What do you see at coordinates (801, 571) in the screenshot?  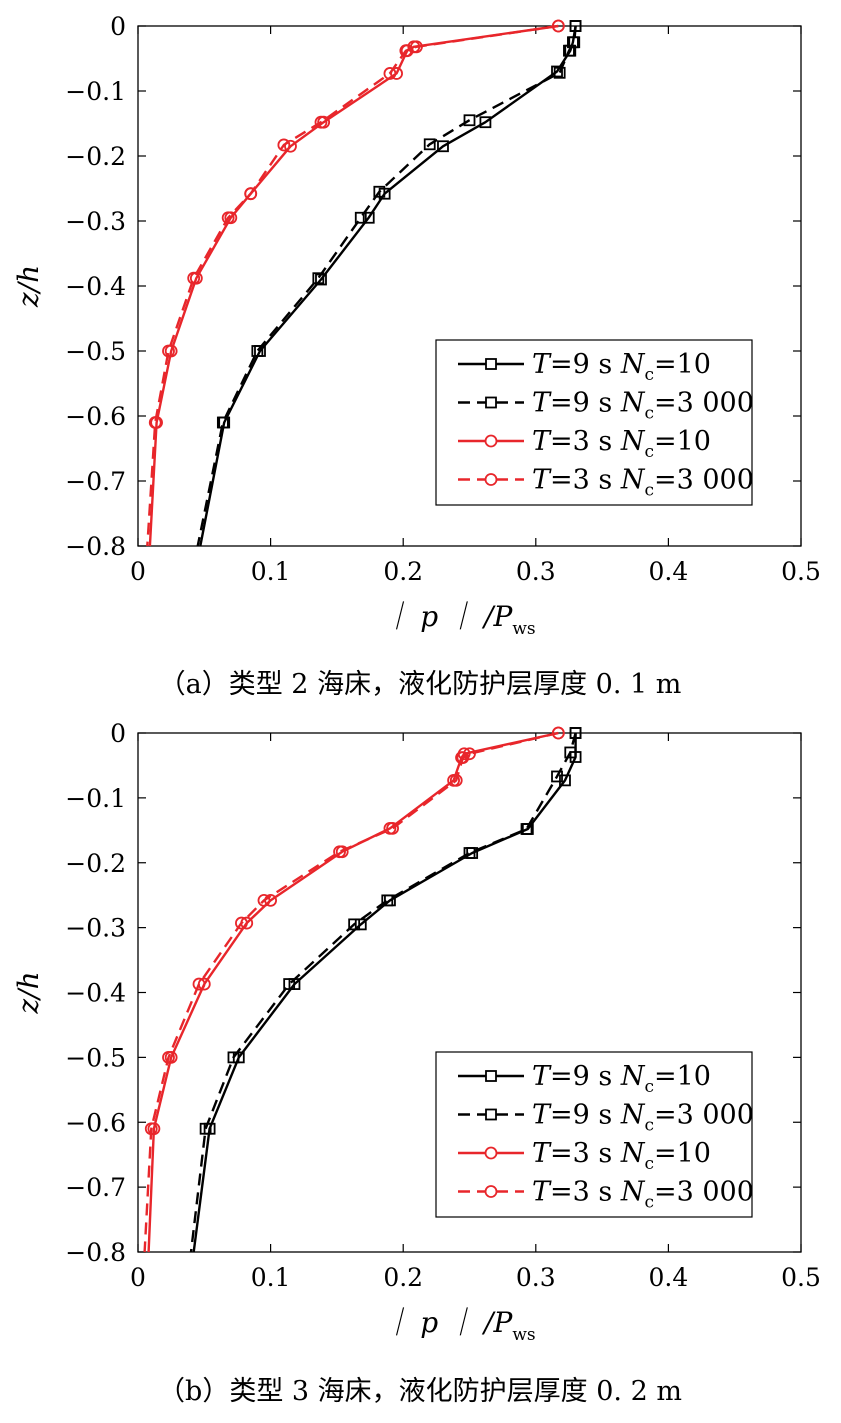 I see `x-tick-label: 0.5` at bounding box center [801, 571].